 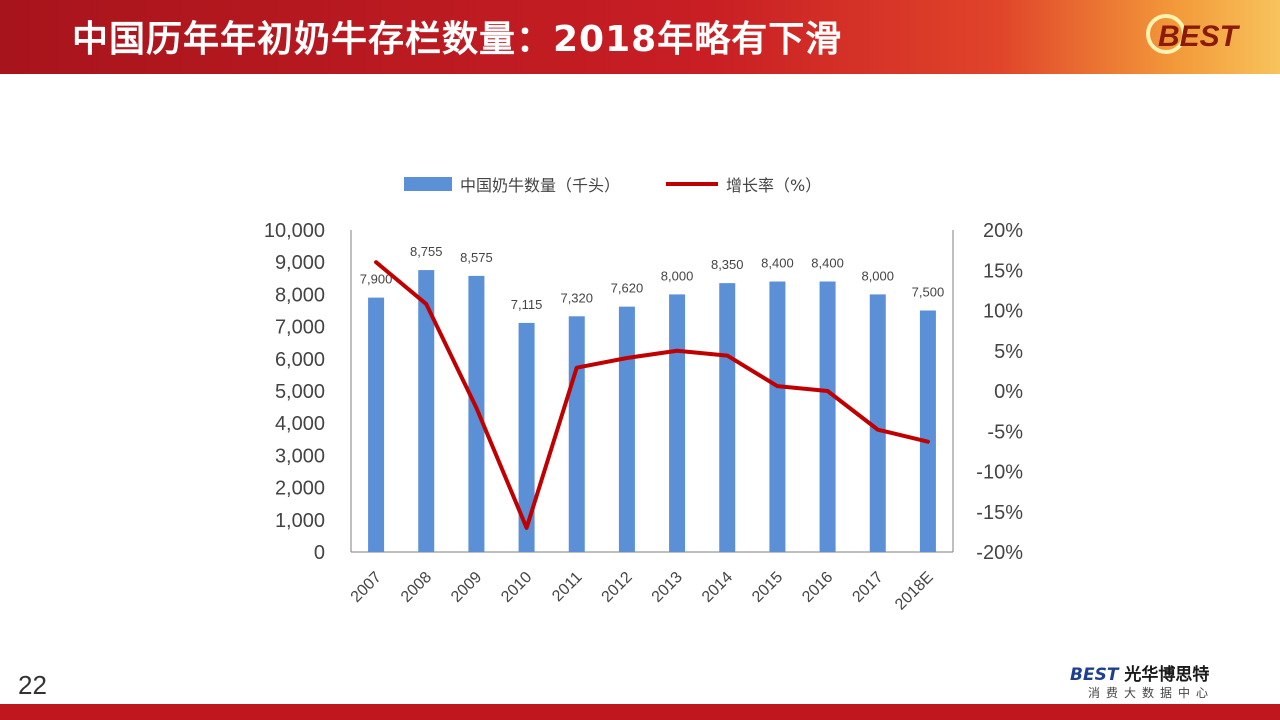 I want to click on brand-block: BEST 光华博思特 消费大数据中心, so click(x=1165, y=682).